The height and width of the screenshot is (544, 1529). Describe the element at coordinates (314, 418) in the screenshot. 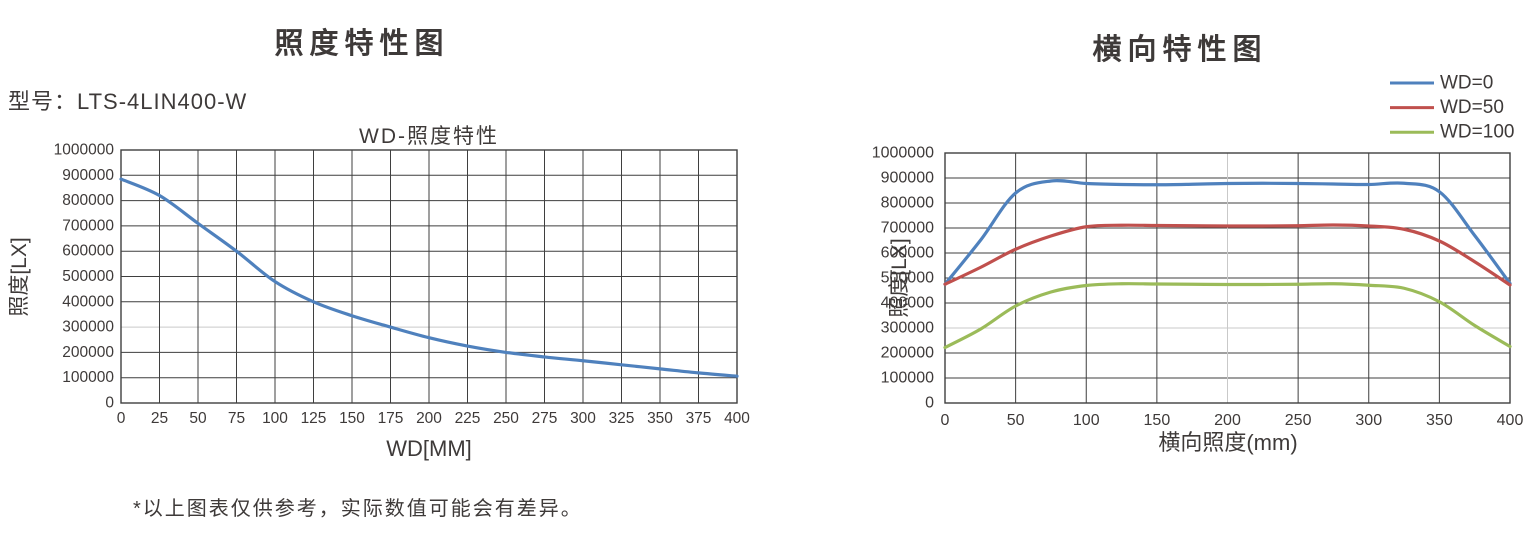

I see `x-tick-label: 125` at that location.